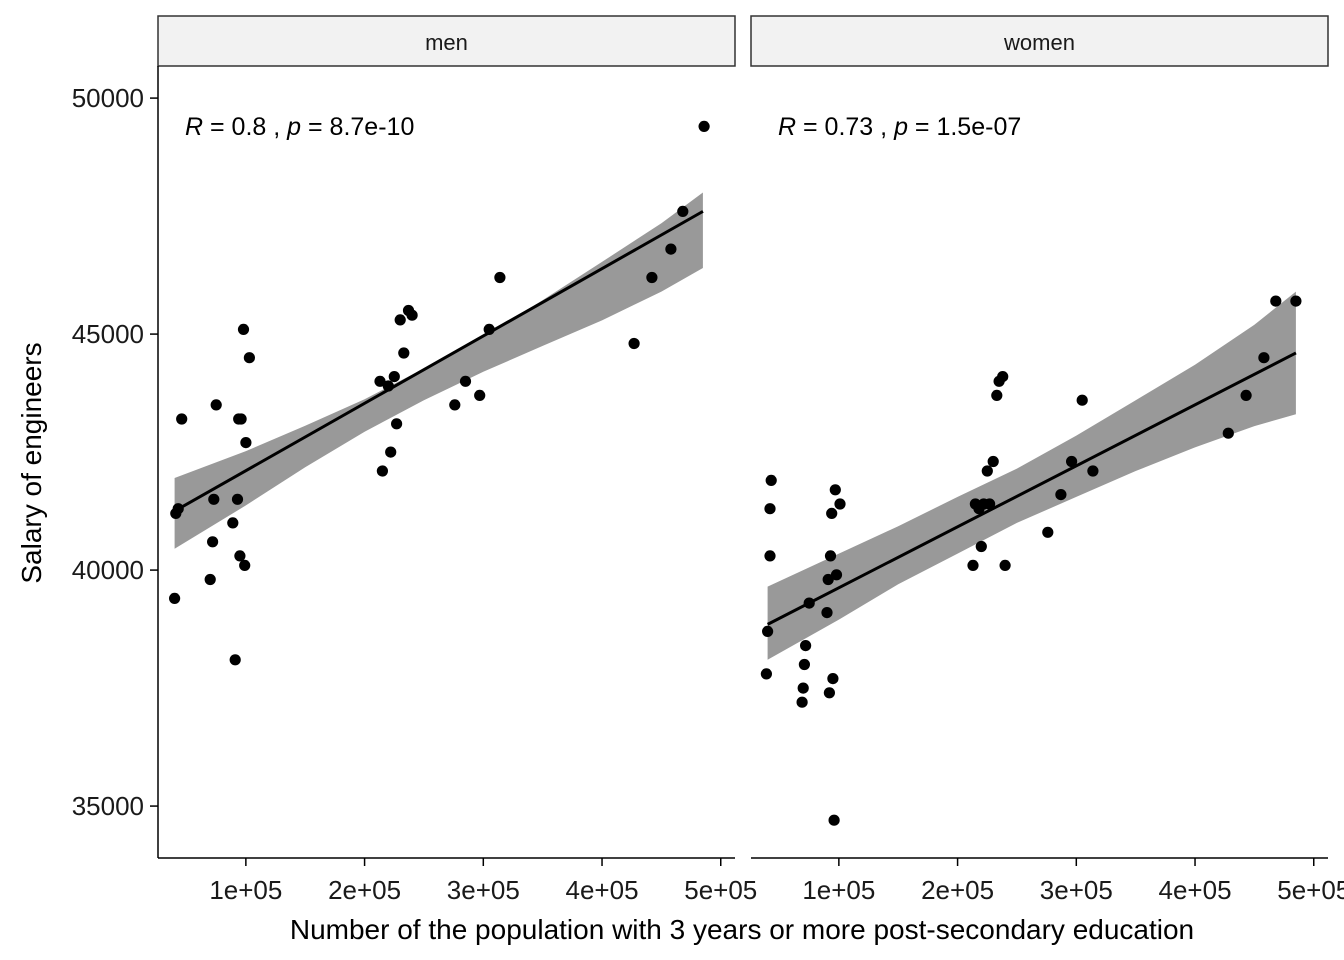  What do you see at coordinates (31, 462) in the screenshot?
I see `y-axis-title: Salary of engineers` at bounding box center [31, 462].